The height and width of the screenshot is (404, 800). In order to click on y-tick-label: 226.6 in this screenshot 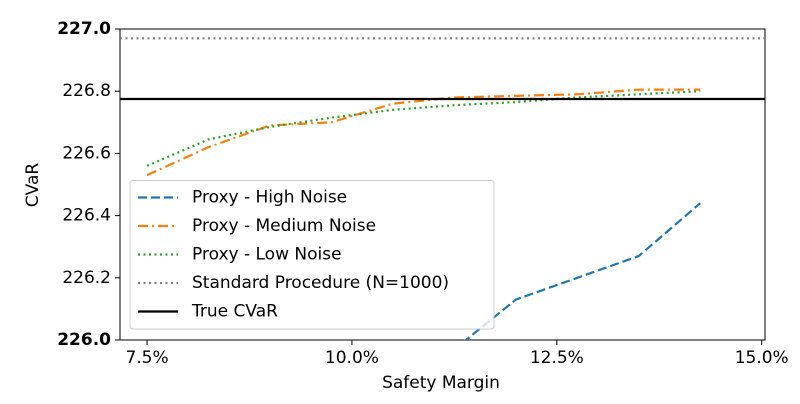, I will do `click(86, 153)`.